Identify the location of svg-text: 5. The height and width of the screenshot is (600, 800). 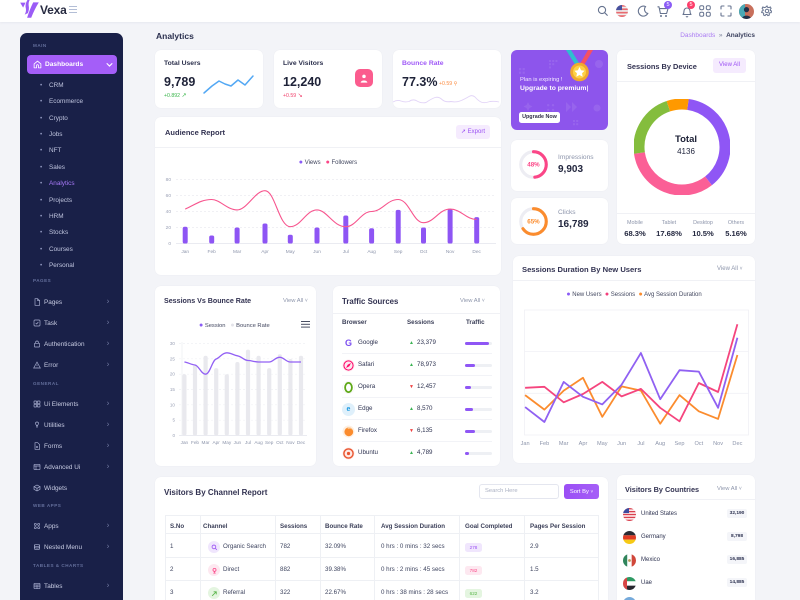
(173, 420).